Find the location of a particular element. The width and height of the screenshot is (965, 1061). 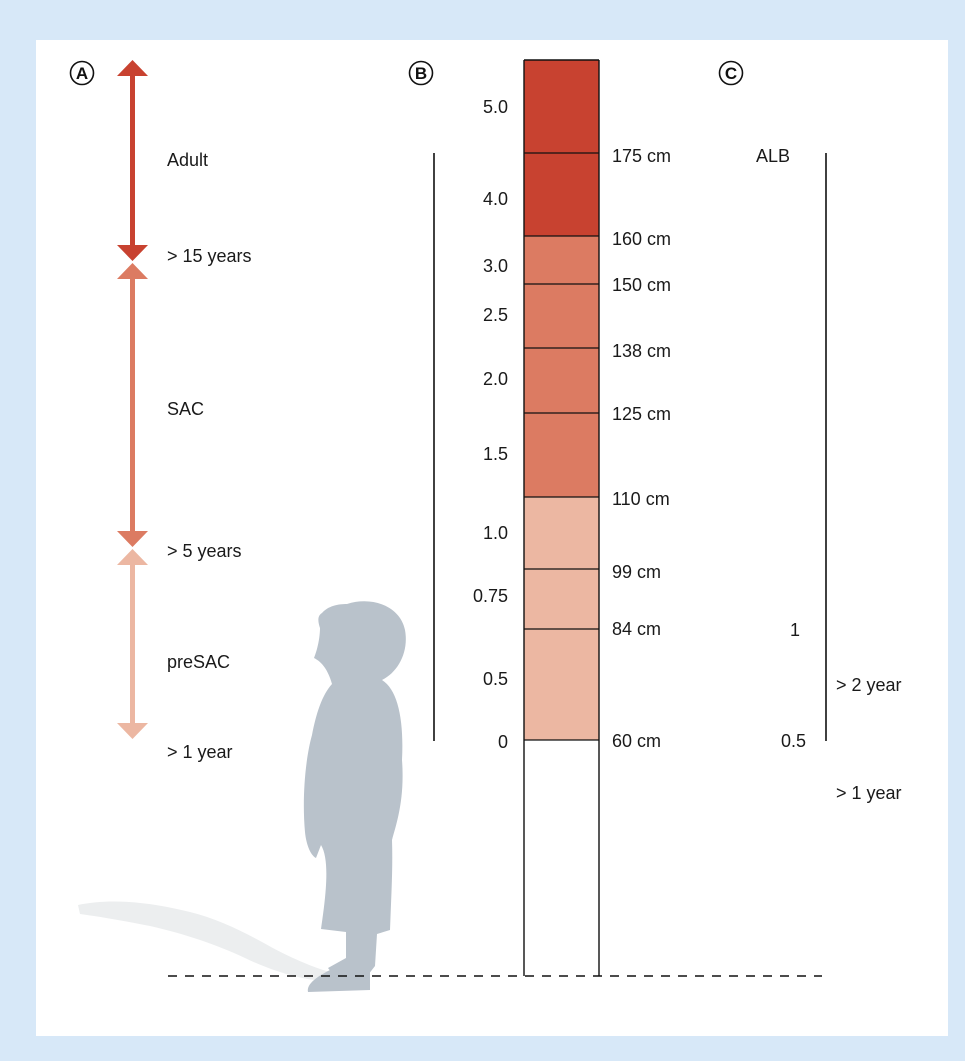

age-bound-adult-label: > 15 years is located at coordinates (209, 256).